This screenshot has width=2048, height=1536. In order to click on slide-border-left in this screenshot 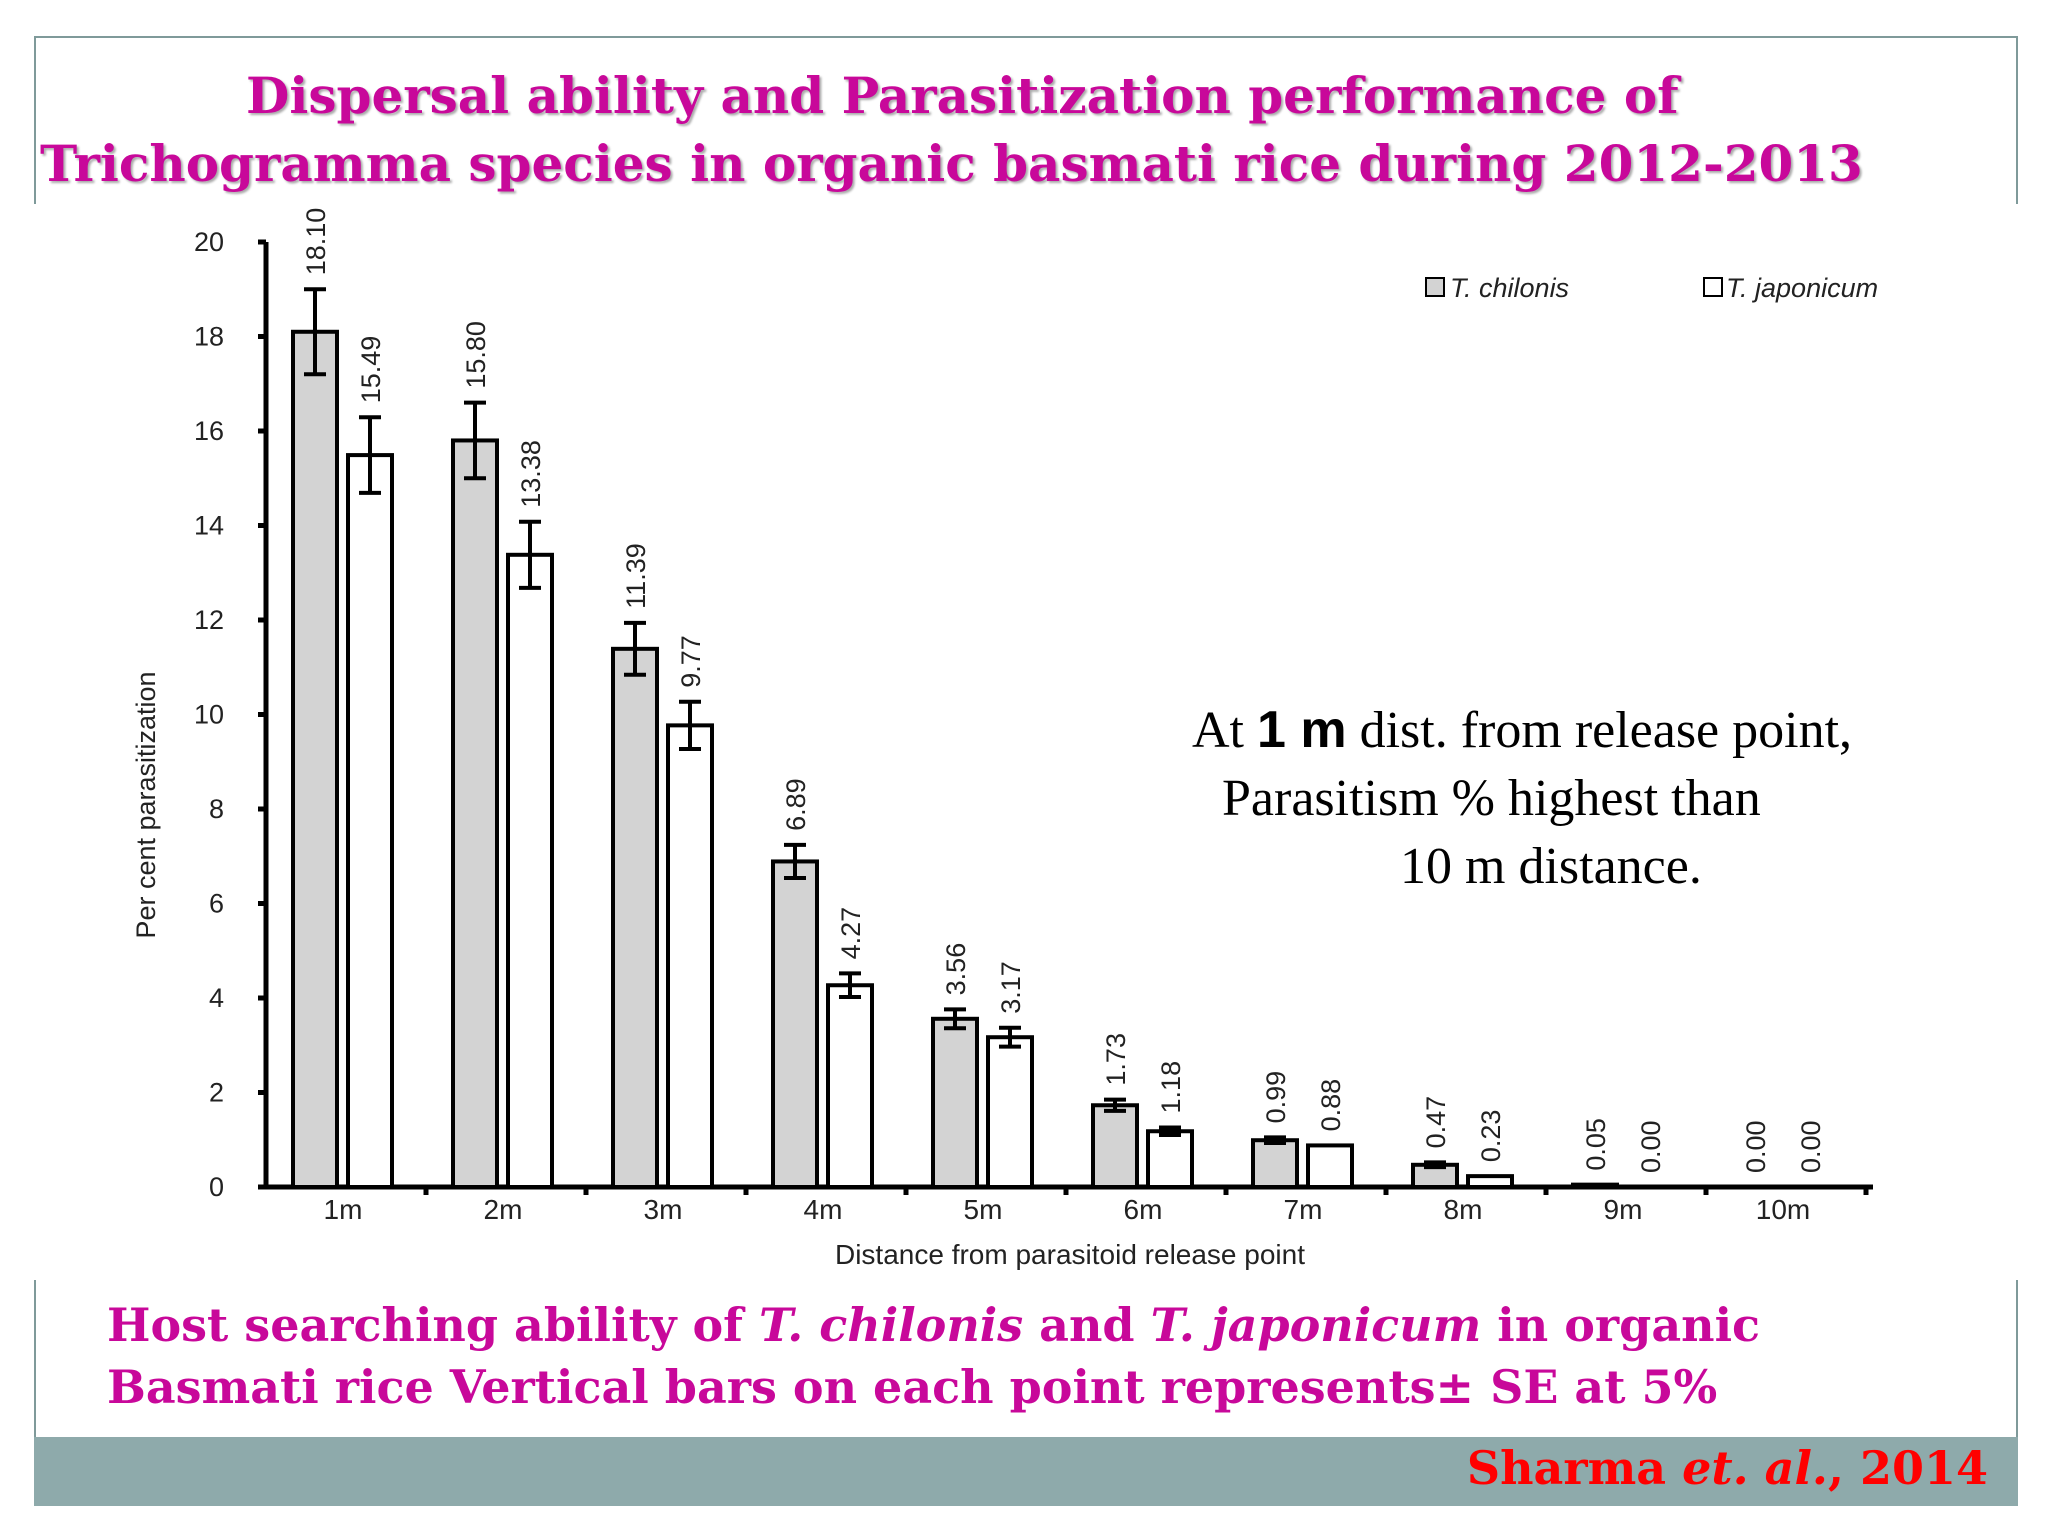, I will do `click(35, 120)`.